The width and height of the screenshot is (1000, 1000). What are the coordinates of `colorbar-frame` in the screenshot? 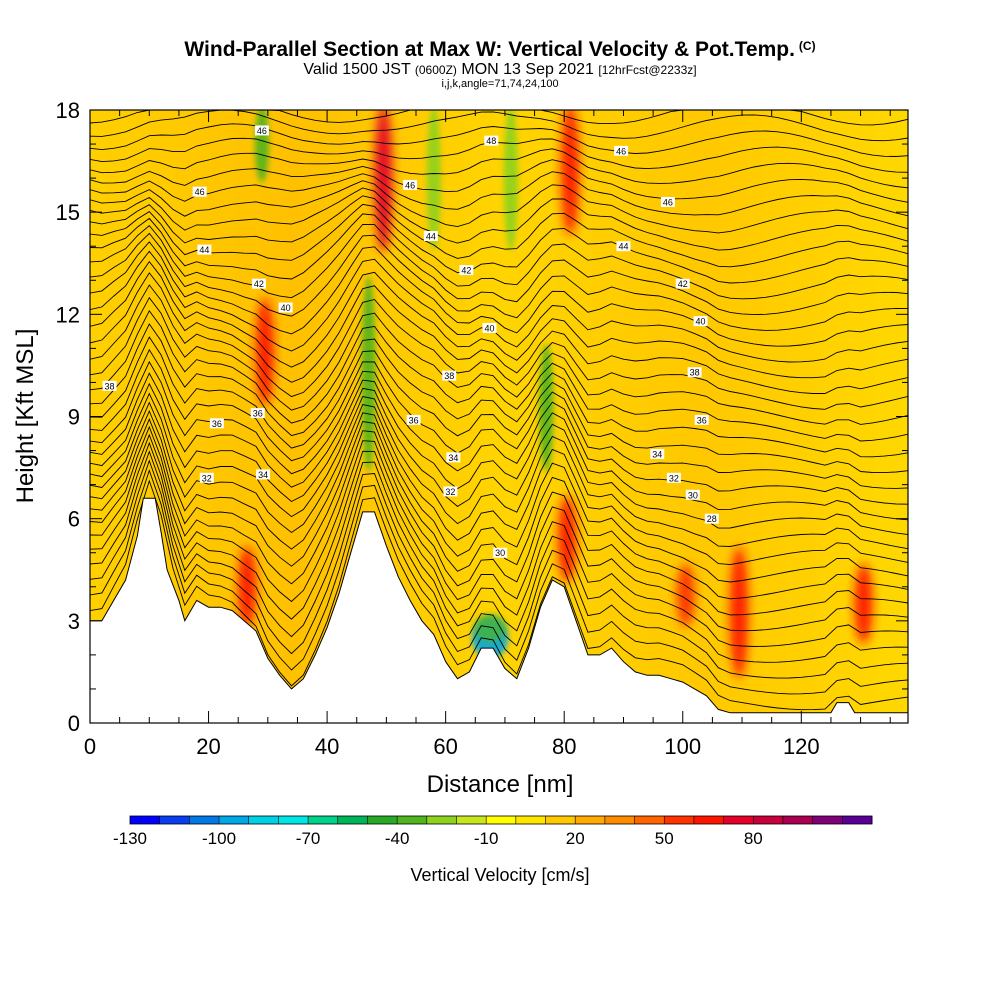 It's located at (501, 820).